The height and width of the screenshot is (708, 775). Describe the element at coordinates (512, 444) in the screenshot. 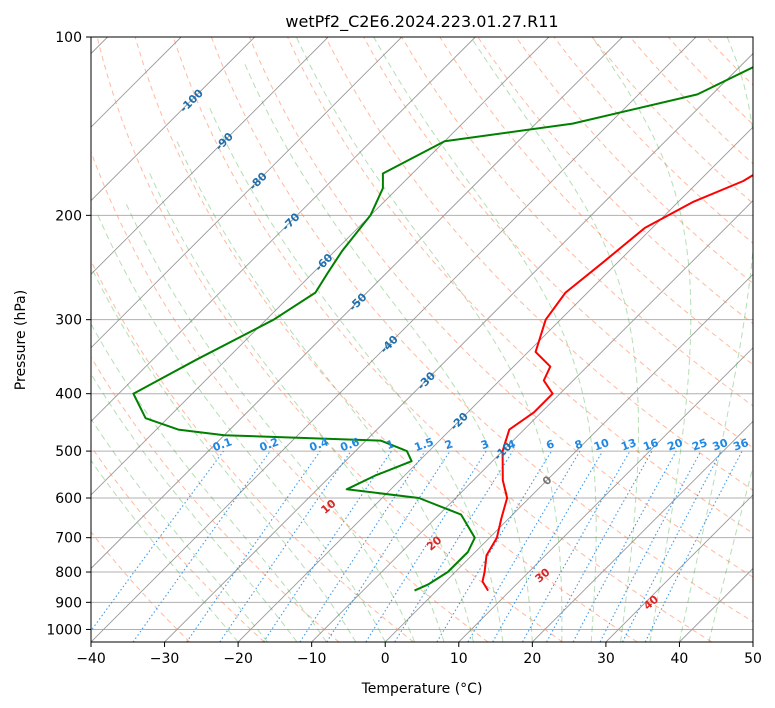

I see `mixing-ratio-label: 4` at that location.